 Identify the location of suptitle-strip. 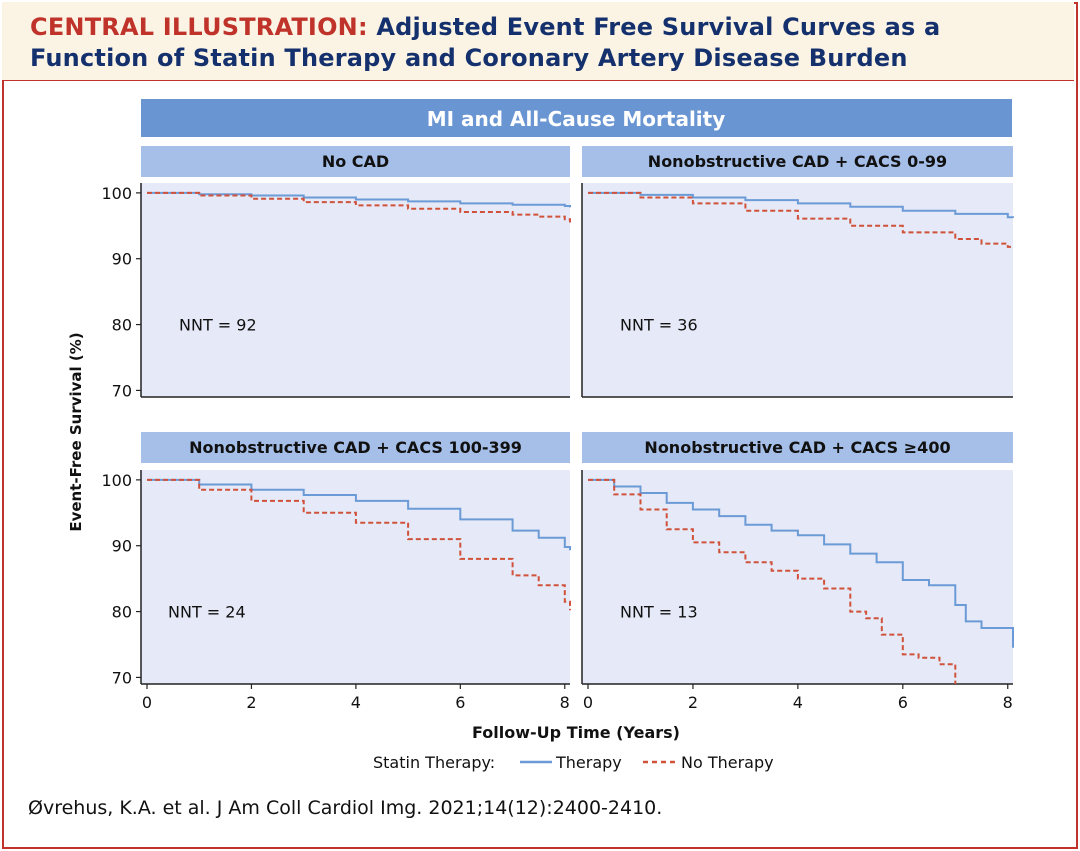
(576, 118).